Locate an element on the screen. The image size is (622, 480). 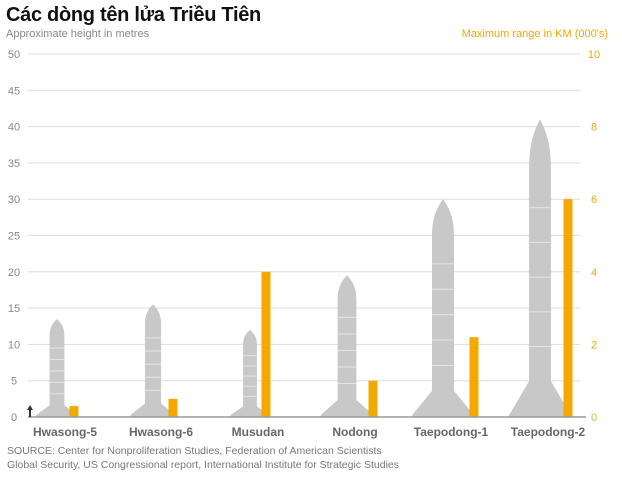
y-tick-label: 45 is located at coordinates (14, 91).